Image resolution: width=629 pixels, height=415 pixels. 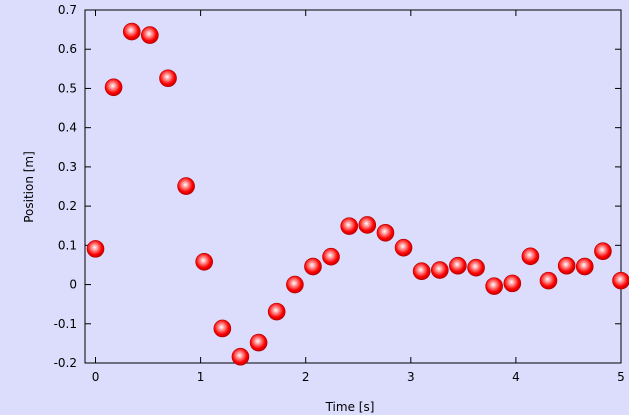 I want to click on y-tick-label: 0.4, so click(x=67, y=128).